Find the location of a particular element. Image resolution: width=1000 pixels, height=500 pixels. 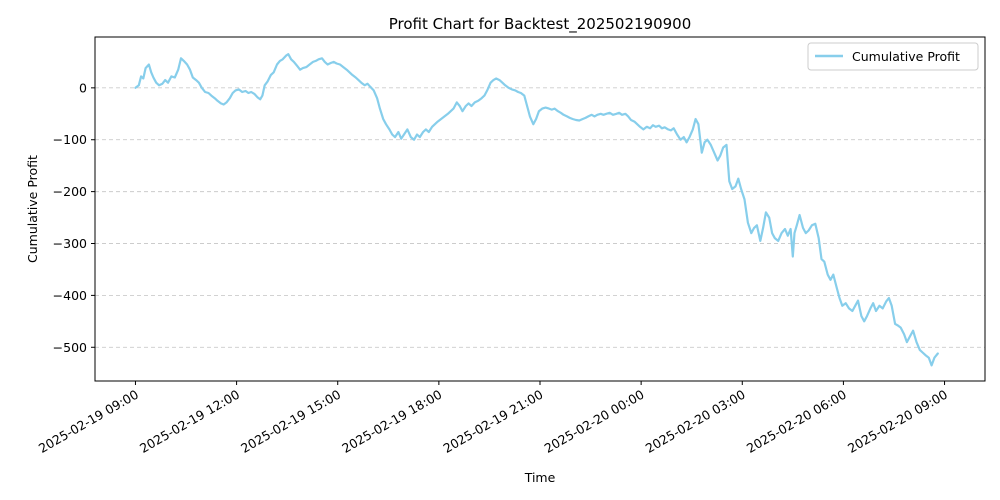

x-axis-label: Time is located at coordinates (540, 477).